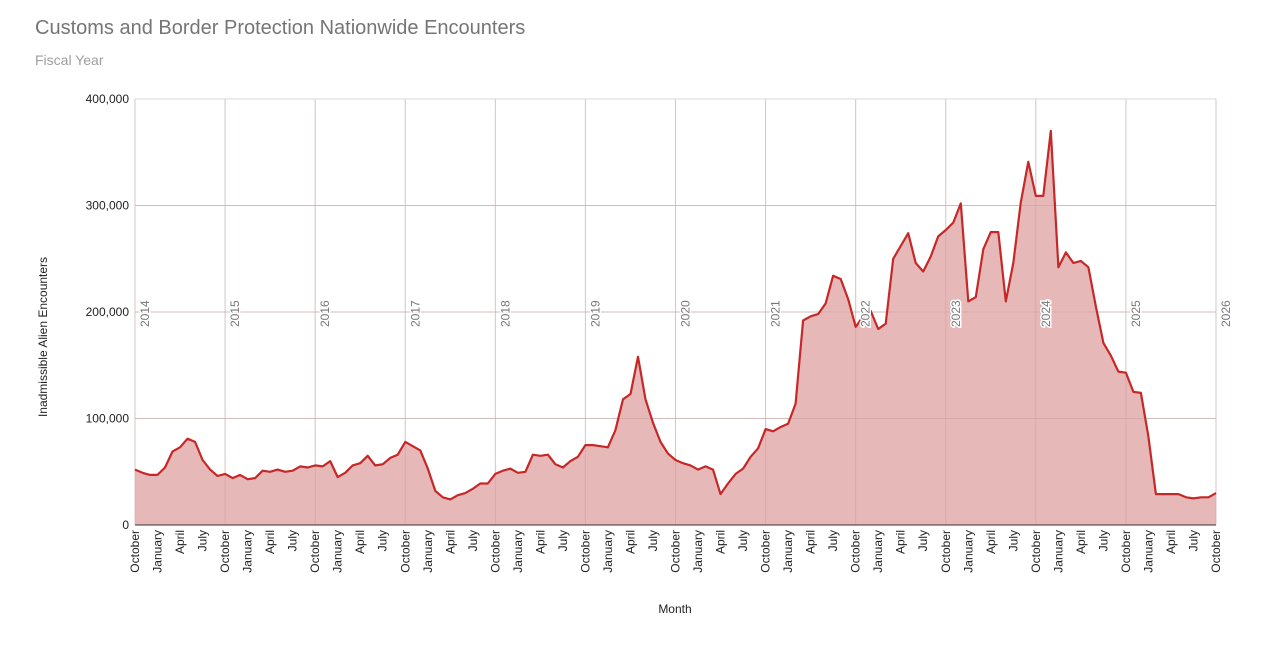 Image resolution: width=1266 pixels, height=658 pixels. I want to click on year-label: 2016, so click(325, 313).